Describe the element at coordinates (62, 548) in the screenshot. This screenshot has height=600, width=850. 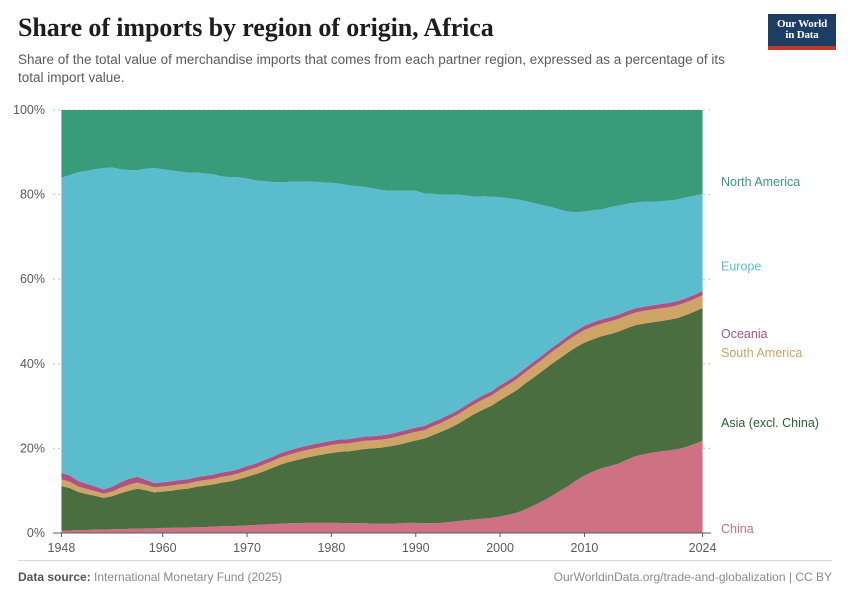
I see `x-axis-tick-label: 1948` at that location.